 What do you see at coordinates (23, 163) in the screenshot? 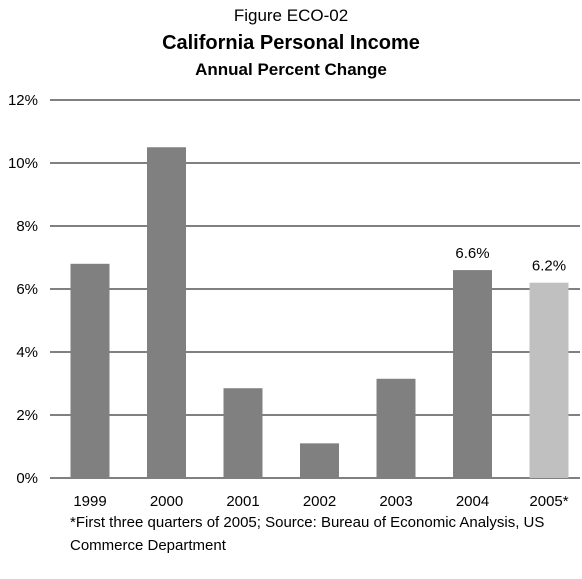
I see `y-tick-label: 10%` at bounding box center [23, 163].